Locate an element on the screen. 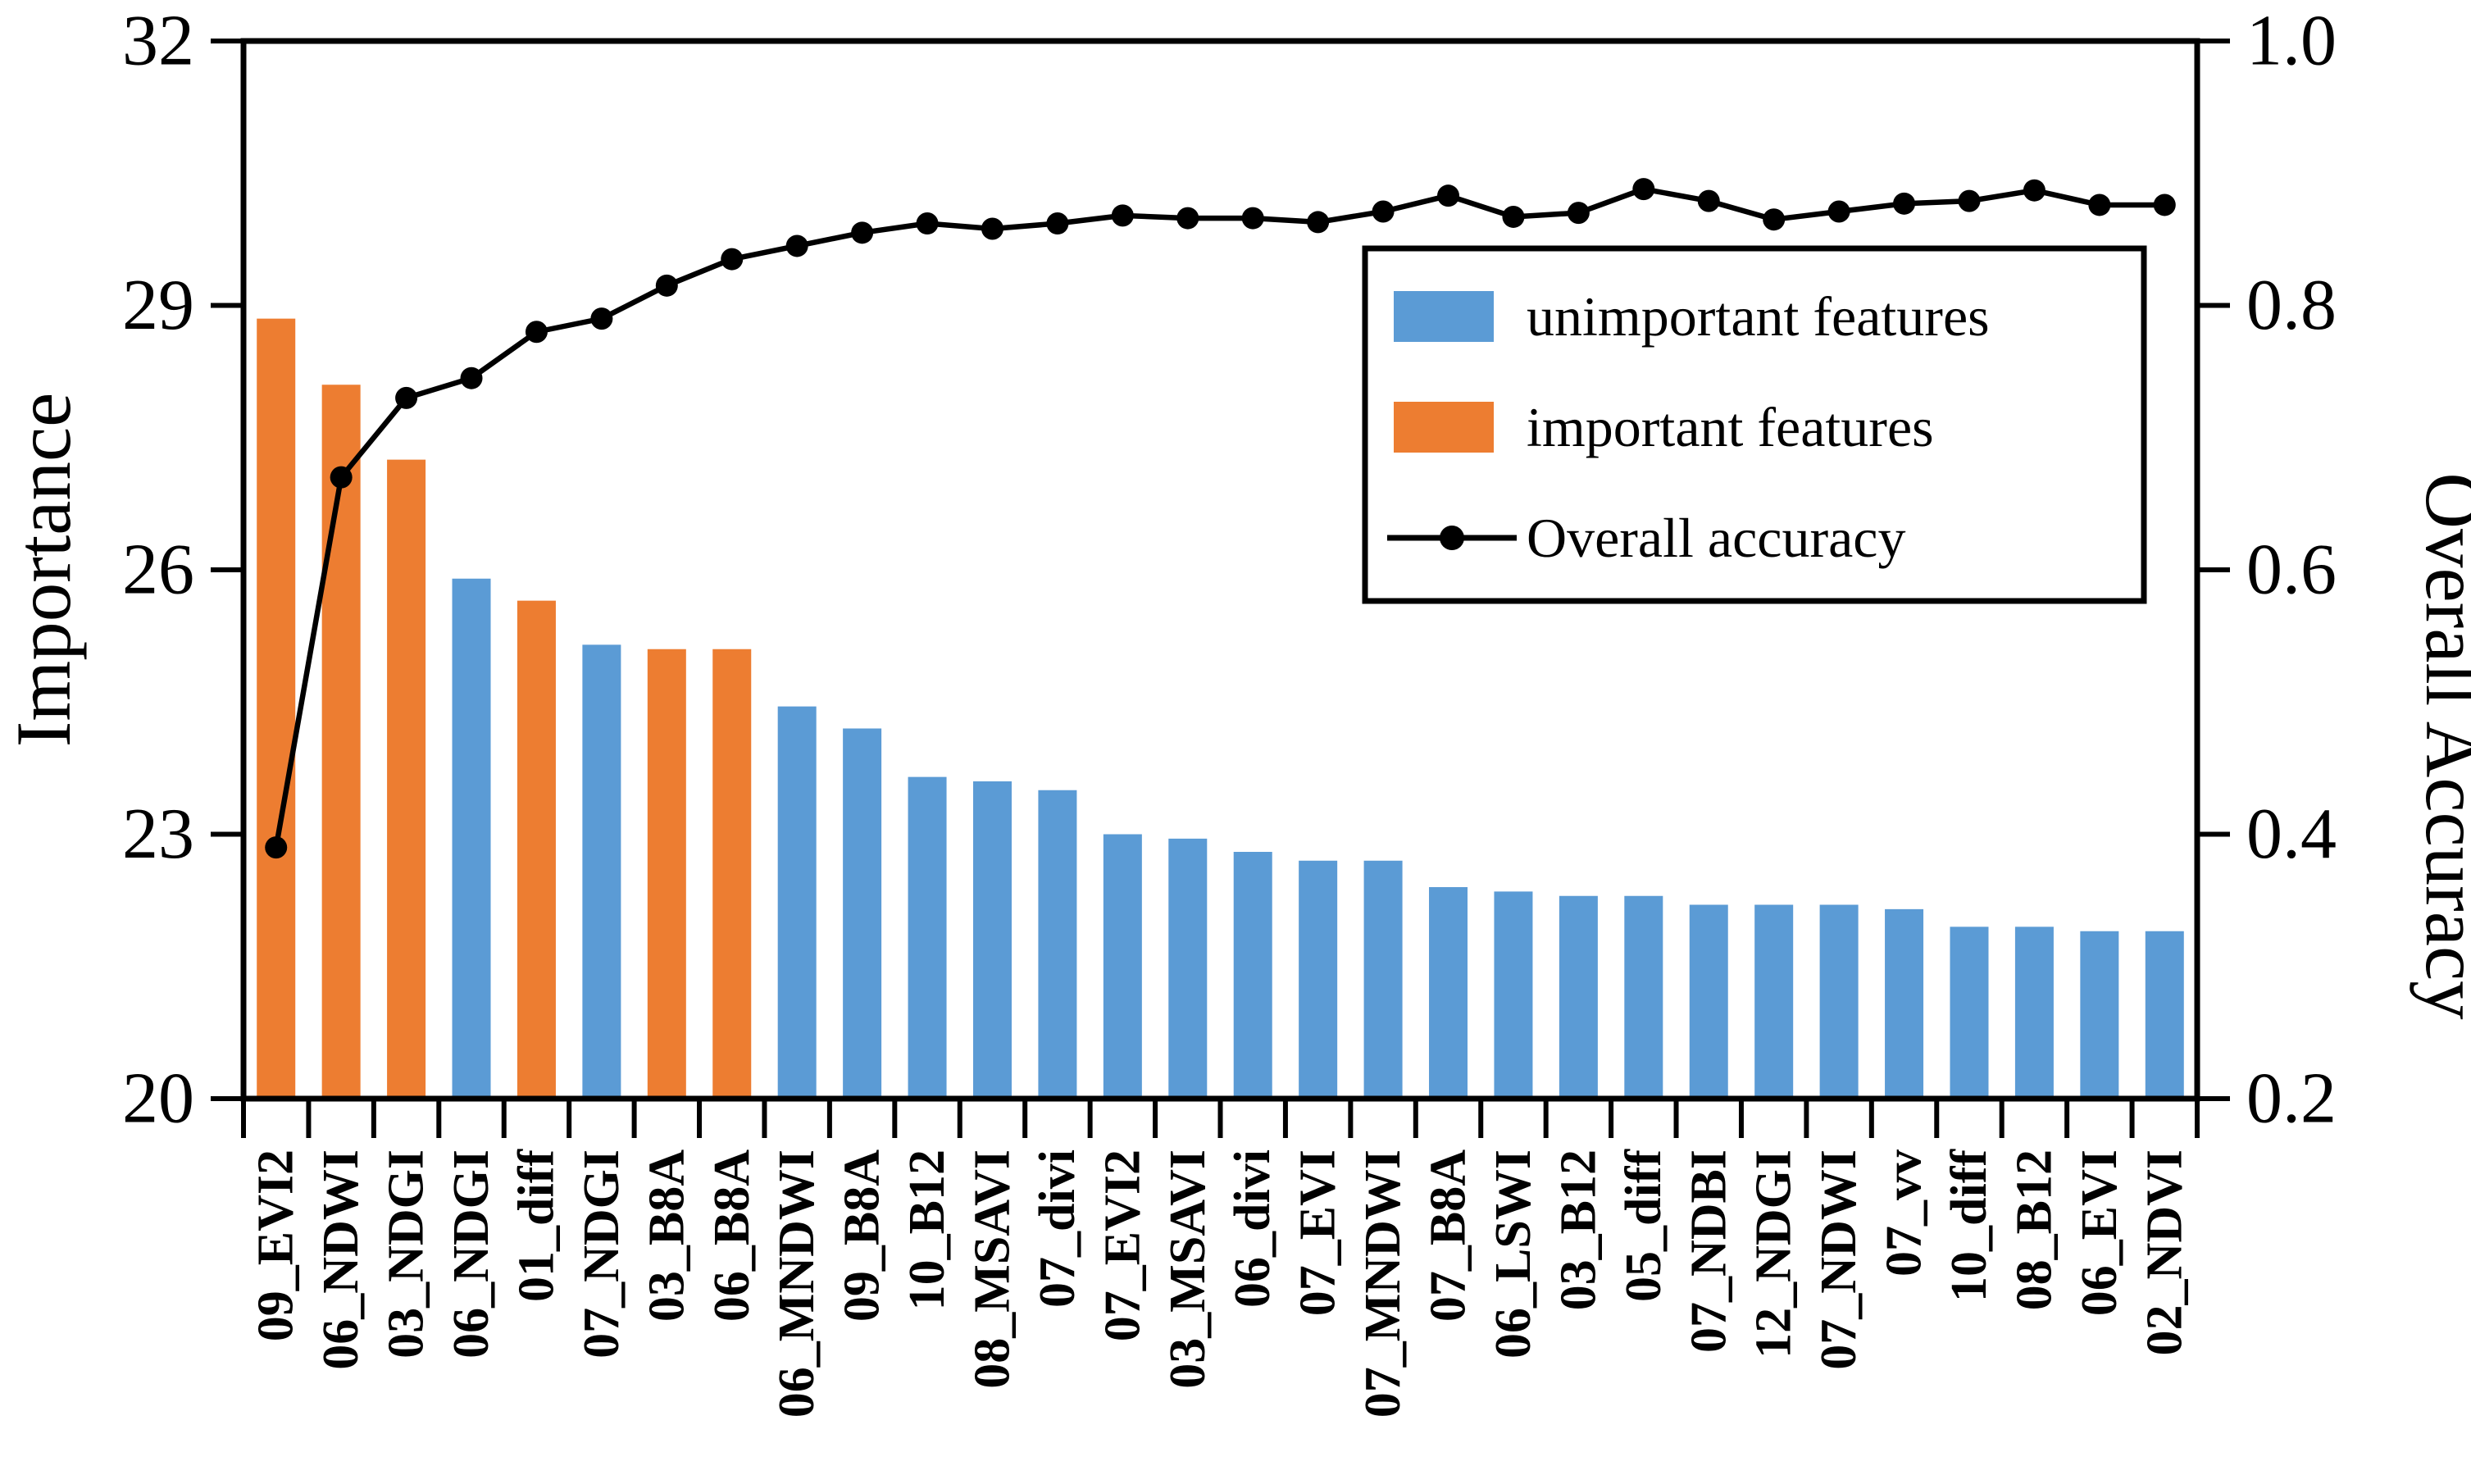  bar-07_NDWI is located at coordinates (1839, 1001).